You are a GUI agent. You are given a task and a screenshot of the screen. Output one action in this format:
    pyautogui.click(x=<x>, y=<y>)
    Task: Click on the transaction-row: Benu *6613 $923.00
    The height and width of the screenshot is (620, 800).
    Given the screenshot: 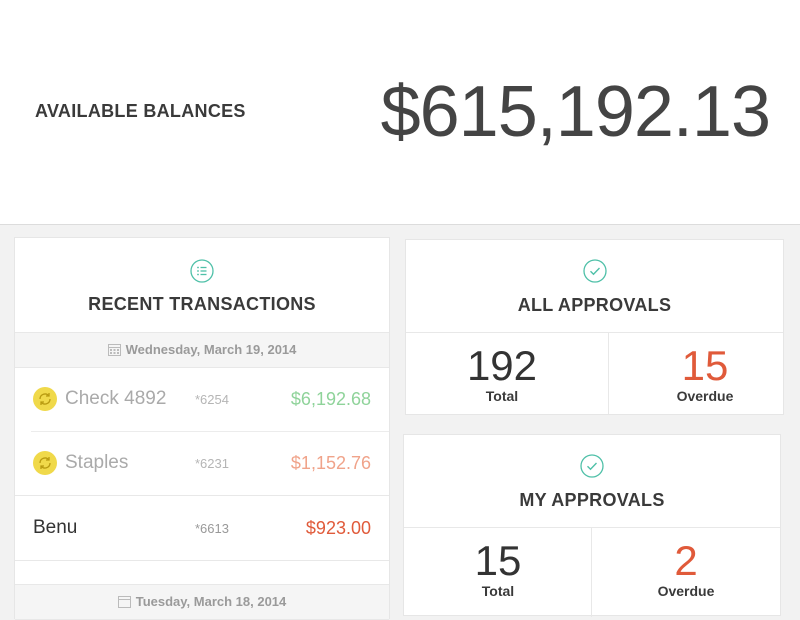 What is the action you would take?
    pyautogui.click(x=202, y=528)
    